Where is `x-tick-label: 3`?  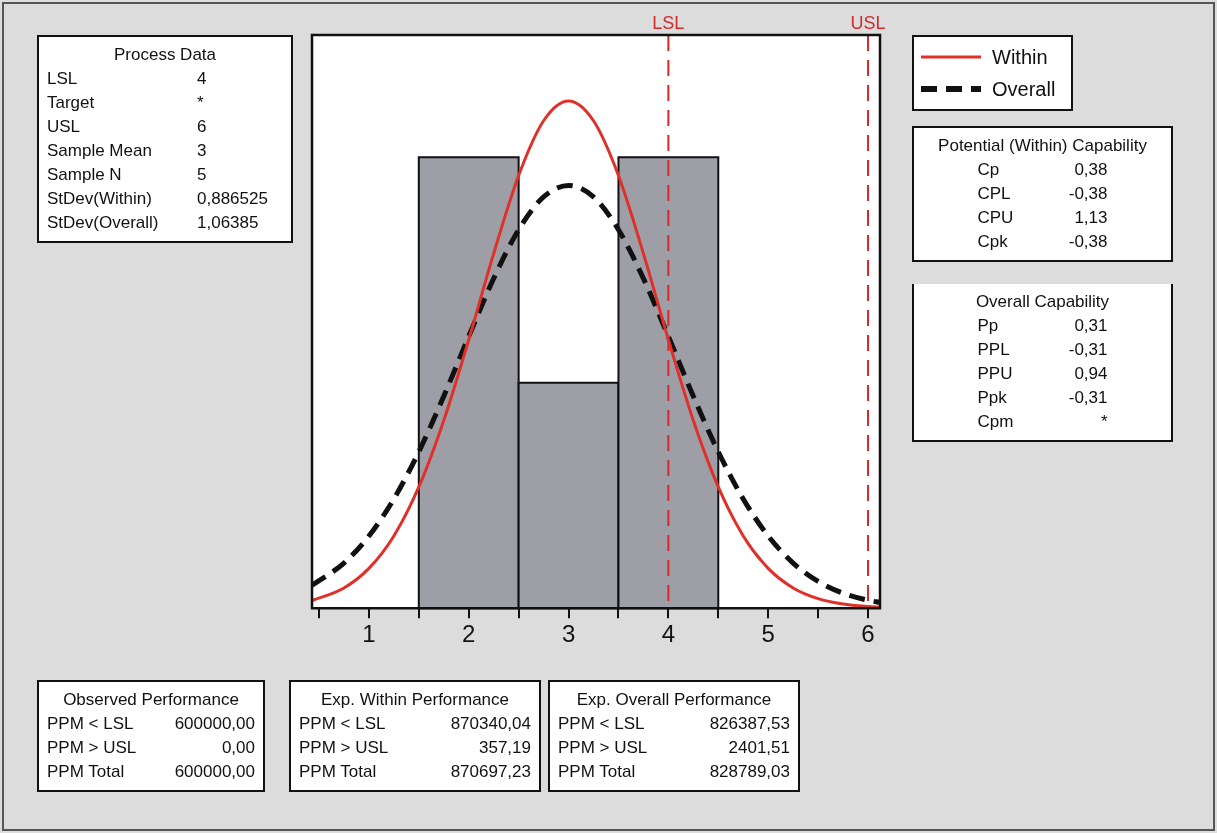
x-tick-label: 3 is located at coordinates (568, 634).